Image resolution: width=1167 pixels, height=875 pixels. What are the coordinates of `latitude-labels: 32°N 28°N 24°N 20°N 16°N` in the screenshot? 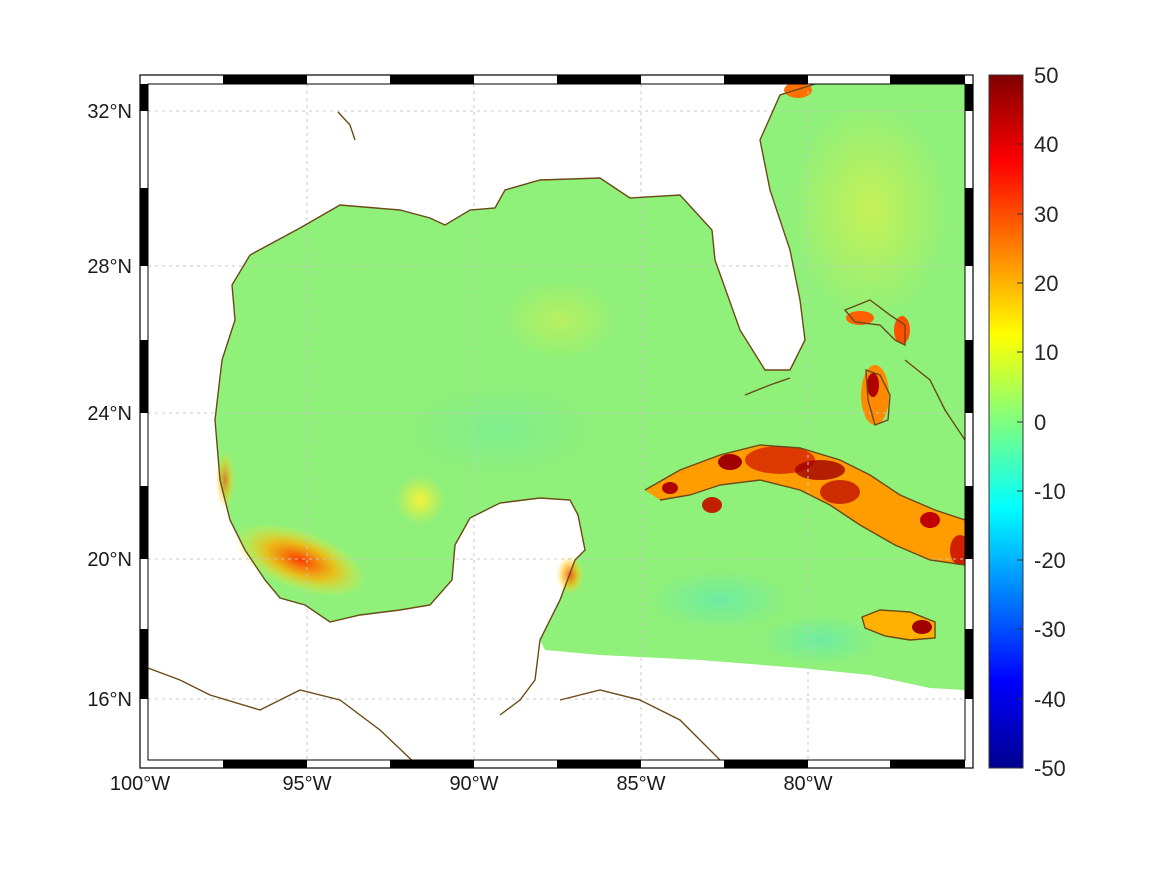 It's located at (109, 406).